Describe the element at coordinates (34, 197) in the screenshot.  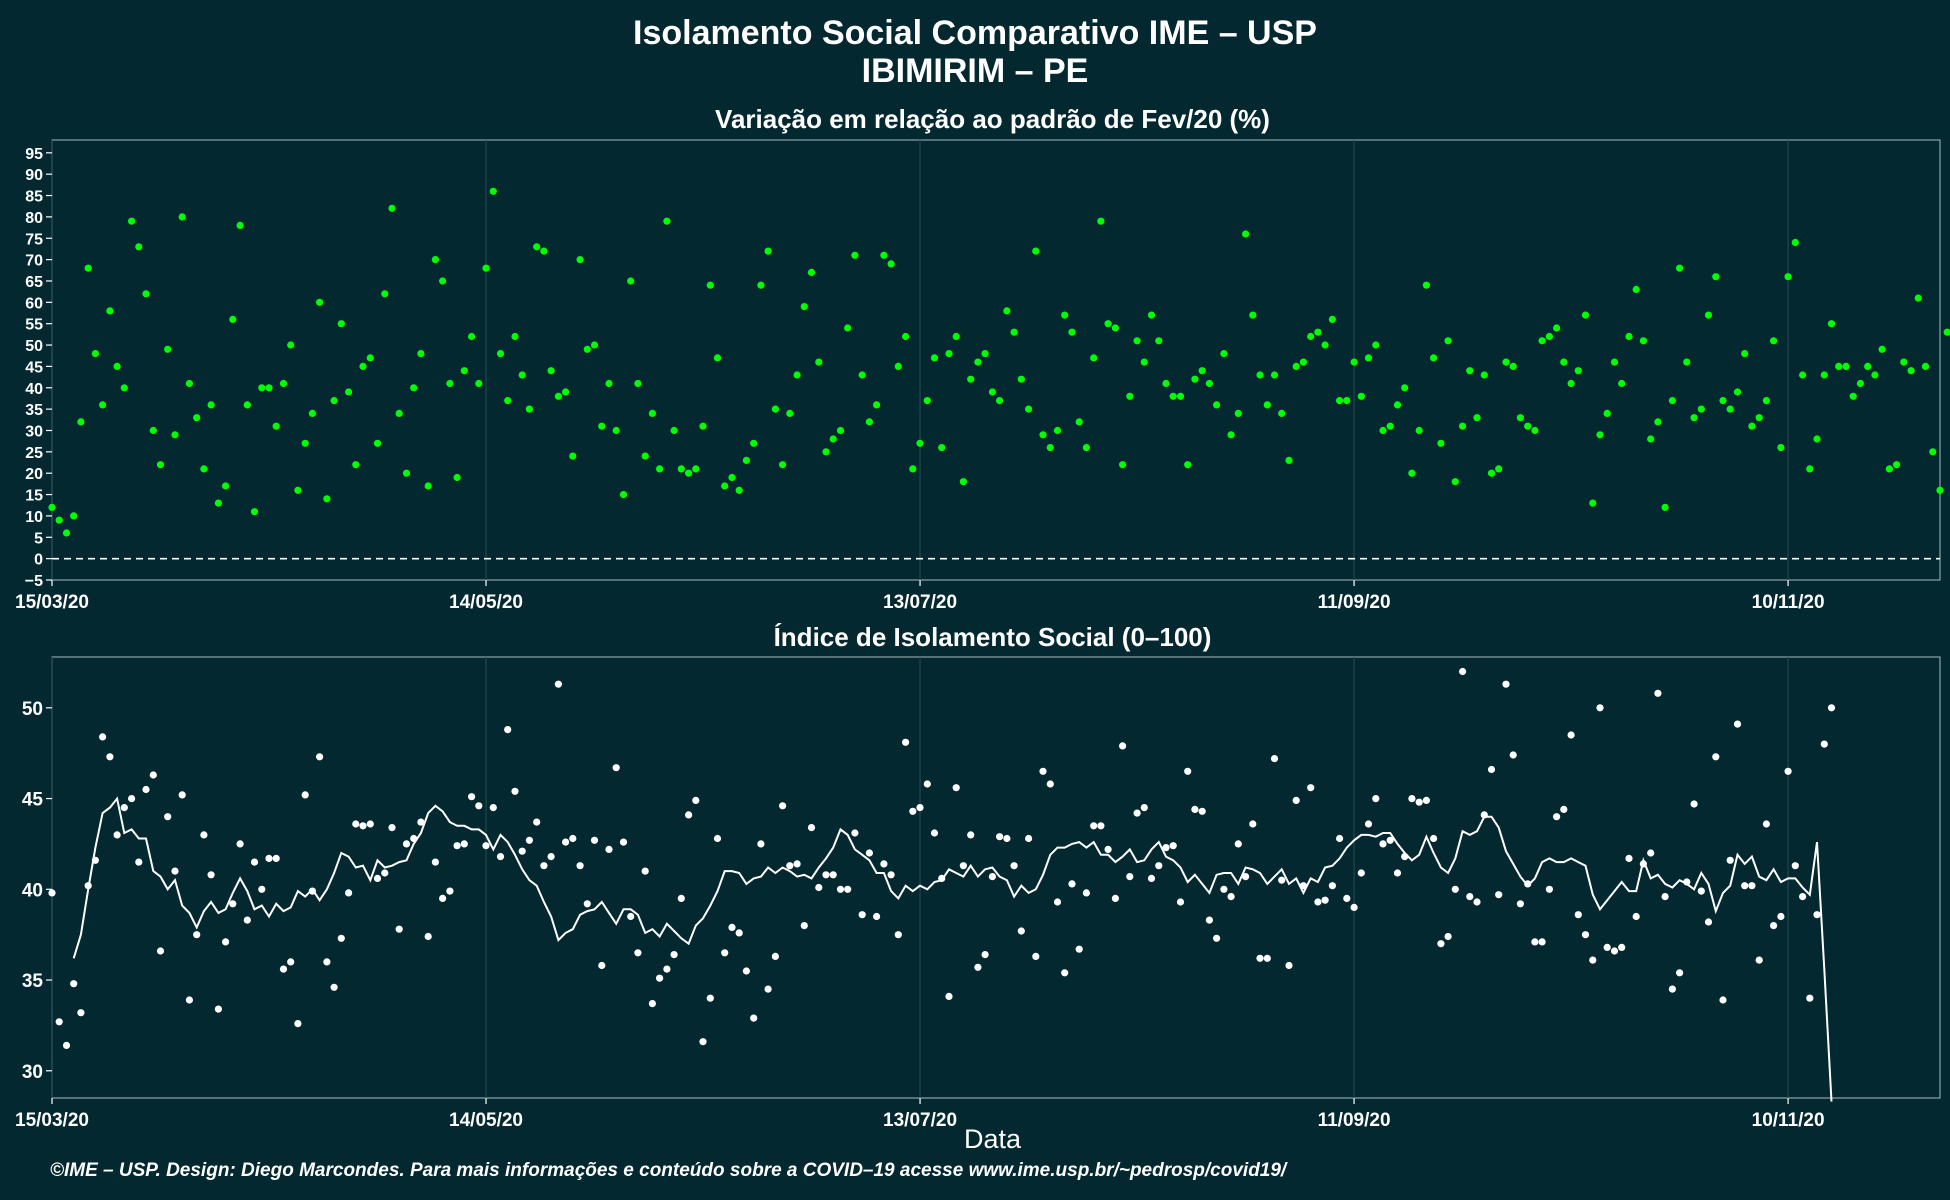
I see `y-tick-label: 85` at that location.